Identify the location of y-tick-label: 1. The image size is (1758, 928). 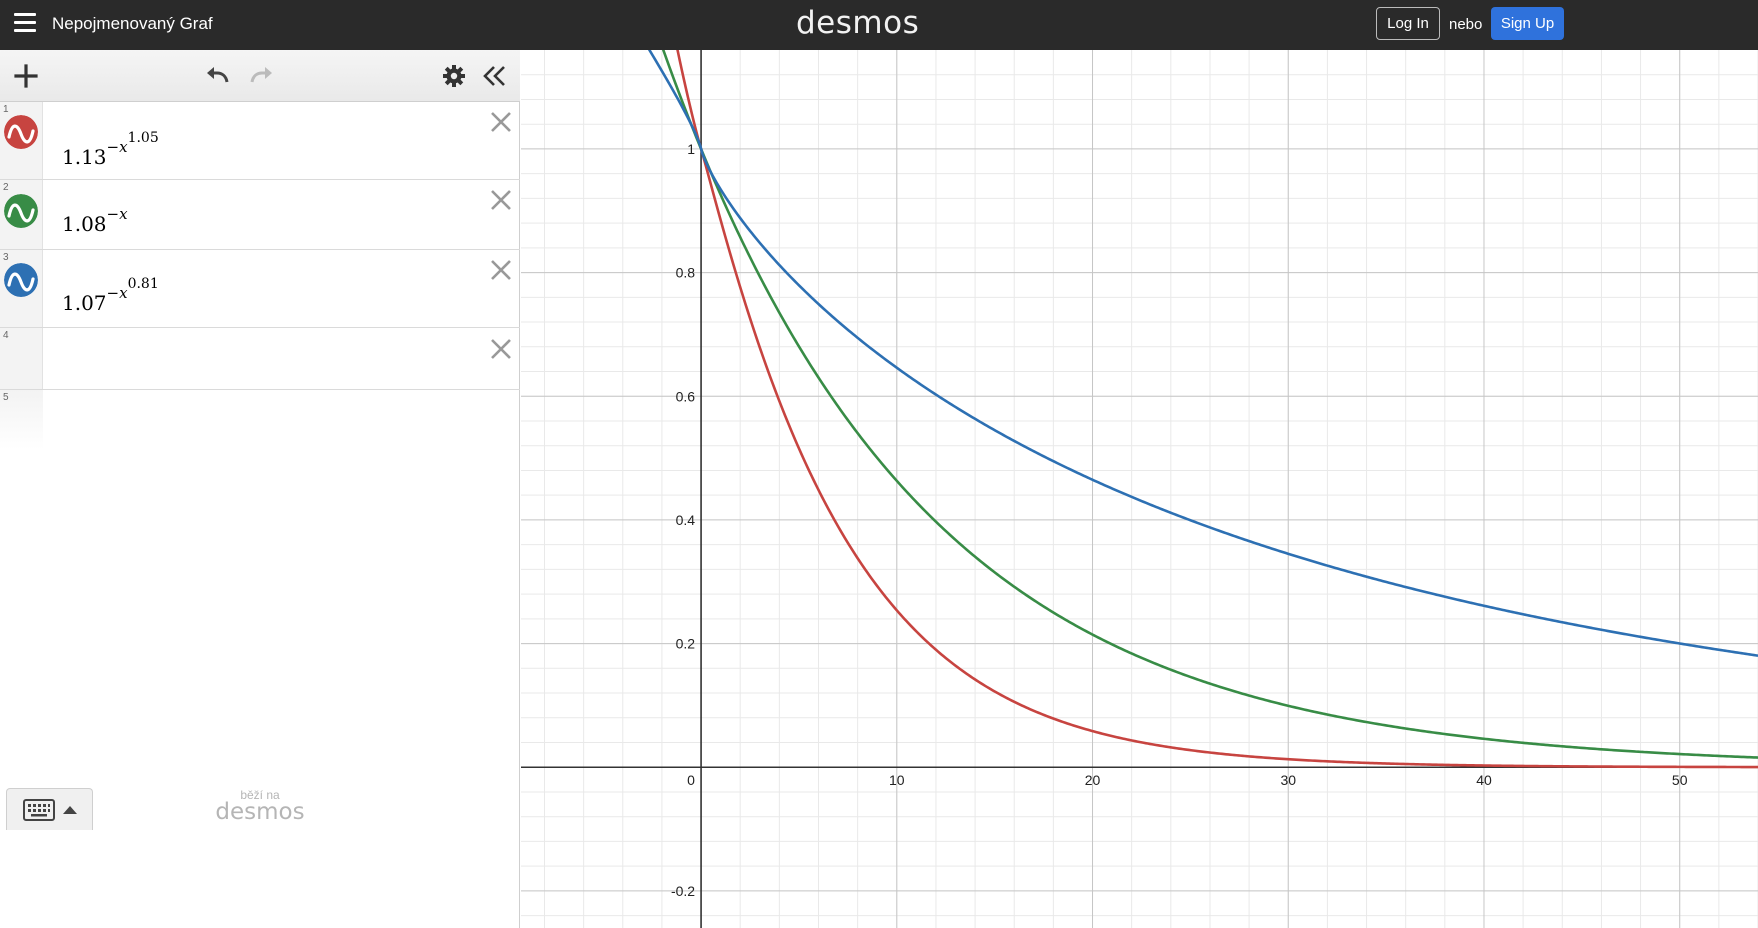
(691, 149).